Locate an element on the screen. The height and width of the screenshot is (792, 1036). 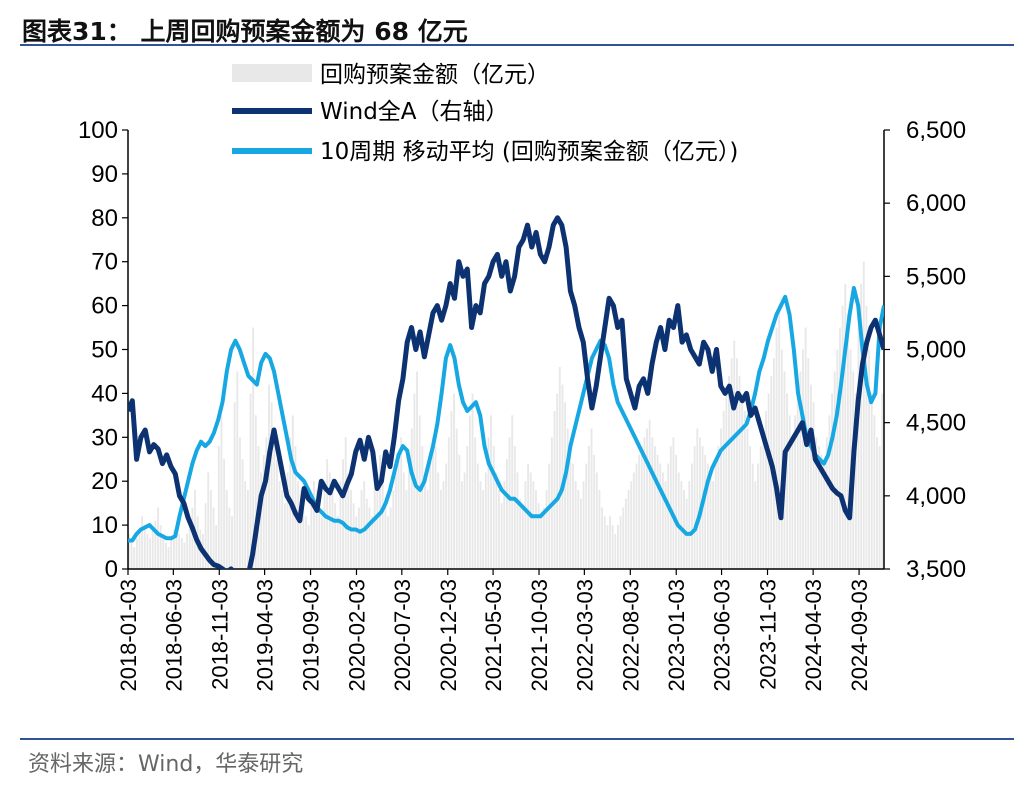
top-rule is located at coordinates (517, 45).